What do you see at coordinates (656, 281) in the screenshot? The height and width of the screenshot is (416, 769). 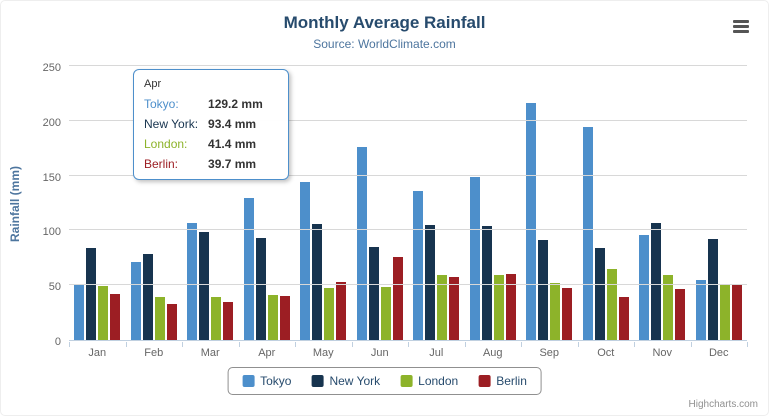 I see `bar-new-york-nov` at bounding box center [656, 281].